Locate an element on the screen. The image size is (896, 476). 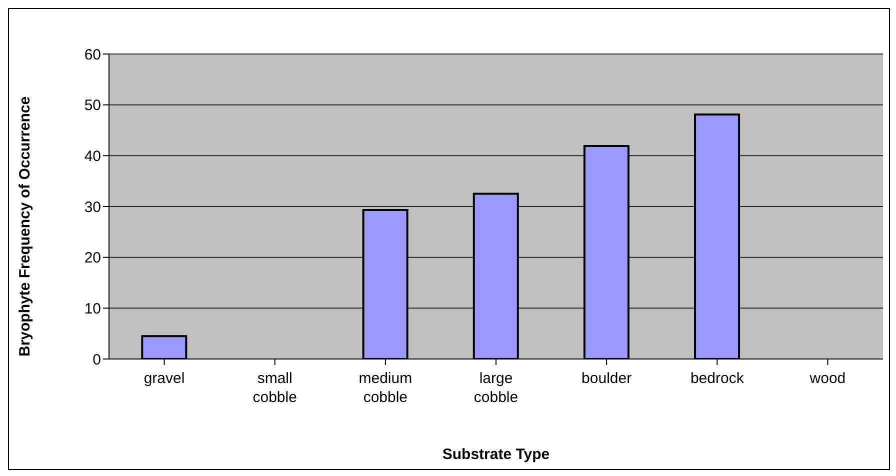
y-tick-label: 50 is located at coordinates (92, 105).